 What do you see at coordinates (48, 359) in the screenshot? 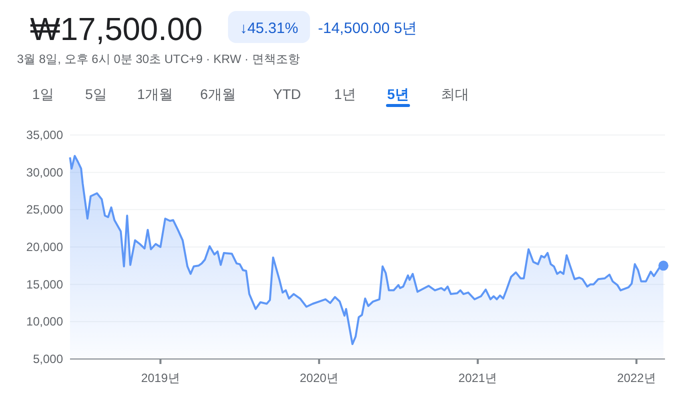
I see `y-tick-label: 5,000` at bounding box center [48, 359].